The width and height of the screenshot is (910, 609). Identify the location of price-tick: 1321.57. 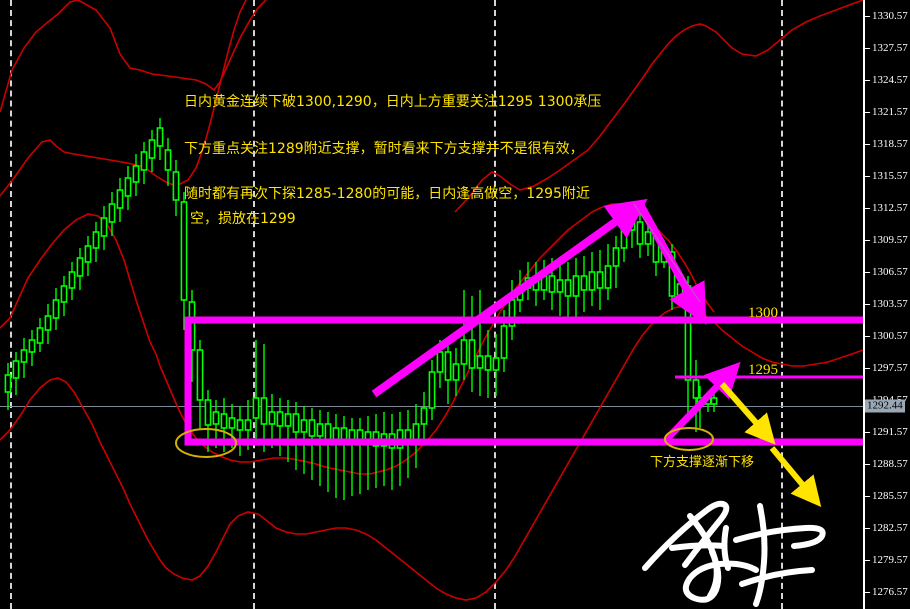
(886, 112).